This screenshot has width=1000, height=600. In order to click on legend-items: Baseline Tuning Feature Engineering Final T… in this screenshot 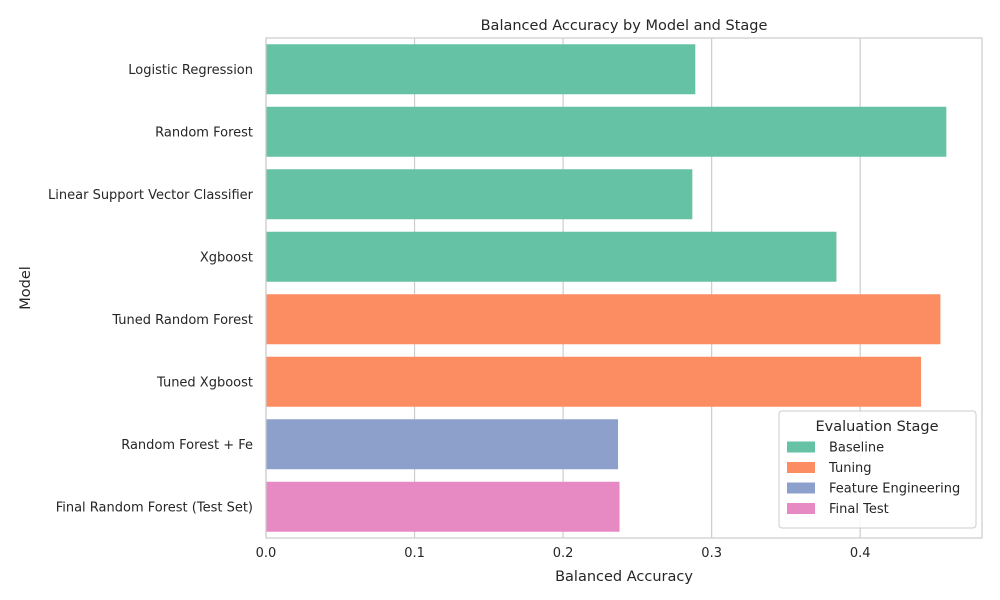, I will do `click(873, 479)`.